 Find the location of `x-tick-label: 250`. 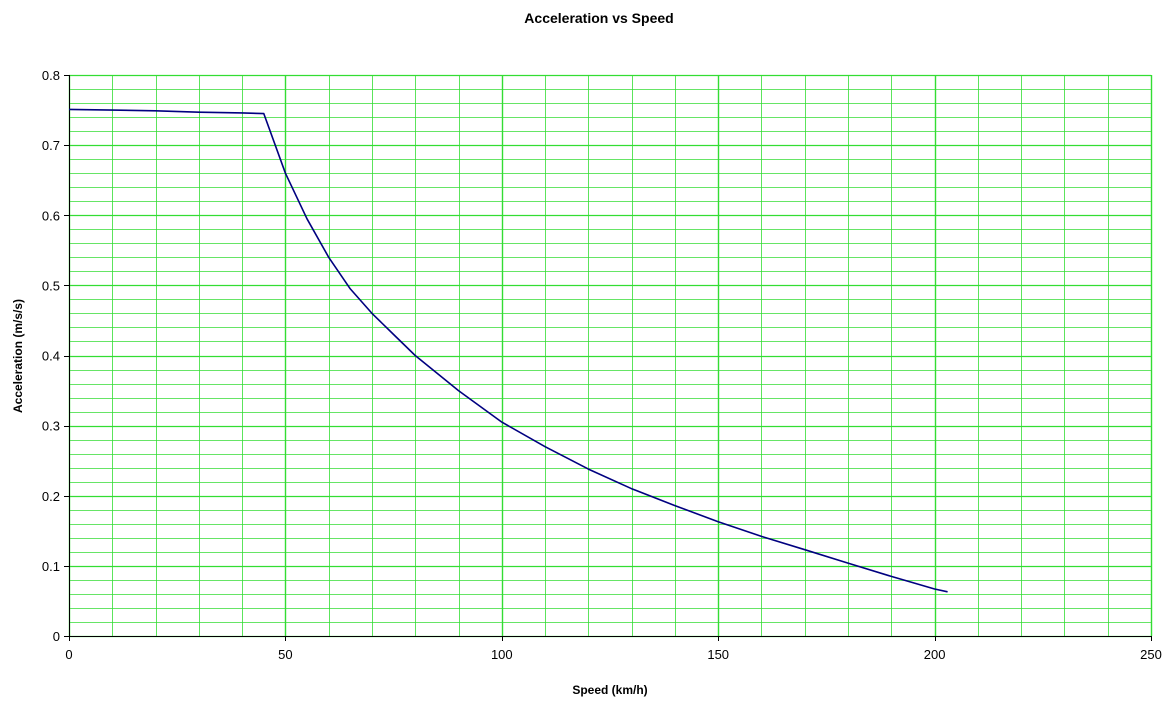

x-tick-label: 250 is located at coordinates (1151, 654).